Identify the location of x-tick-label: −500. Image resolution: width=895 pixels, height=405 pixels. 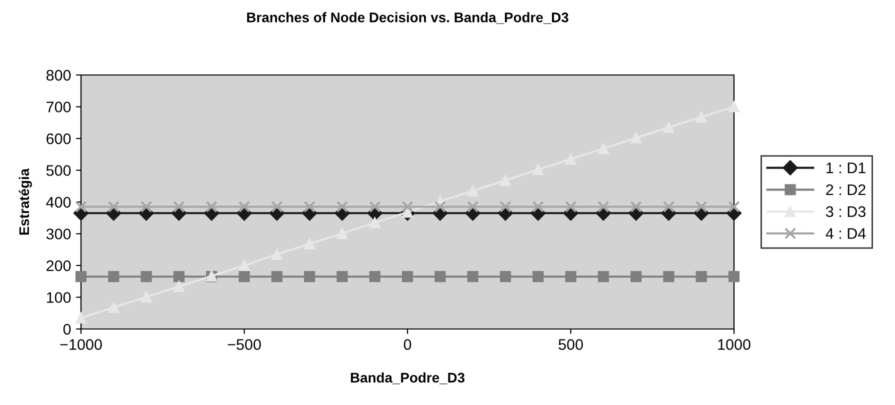
(244, 344).